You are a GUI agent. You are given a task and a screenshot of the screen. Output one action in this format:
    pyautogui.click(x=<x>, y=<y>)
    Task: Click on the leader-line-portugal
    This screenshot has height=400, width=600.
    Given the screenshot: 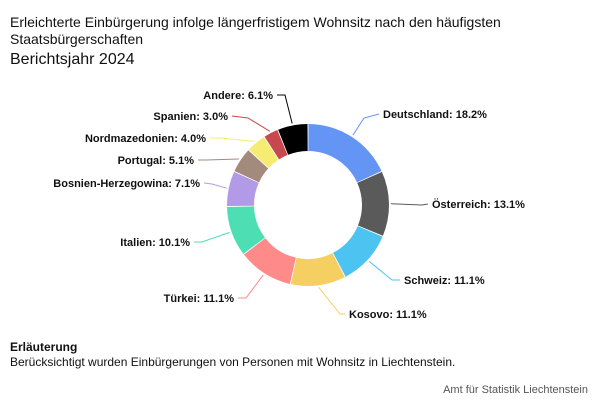 What is the action you would take?
    pyautogui.click(x=218, y=159)
    